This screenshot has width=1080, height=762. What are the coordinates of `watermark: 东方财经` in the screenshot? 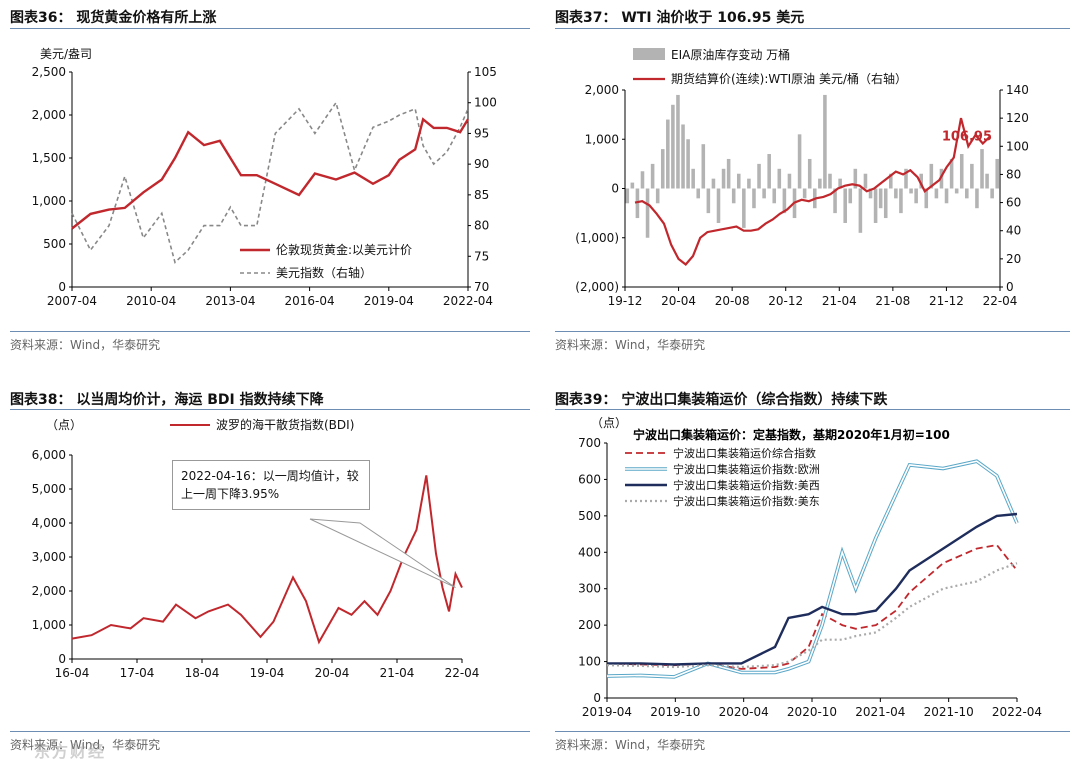 It's located at (70, 751).